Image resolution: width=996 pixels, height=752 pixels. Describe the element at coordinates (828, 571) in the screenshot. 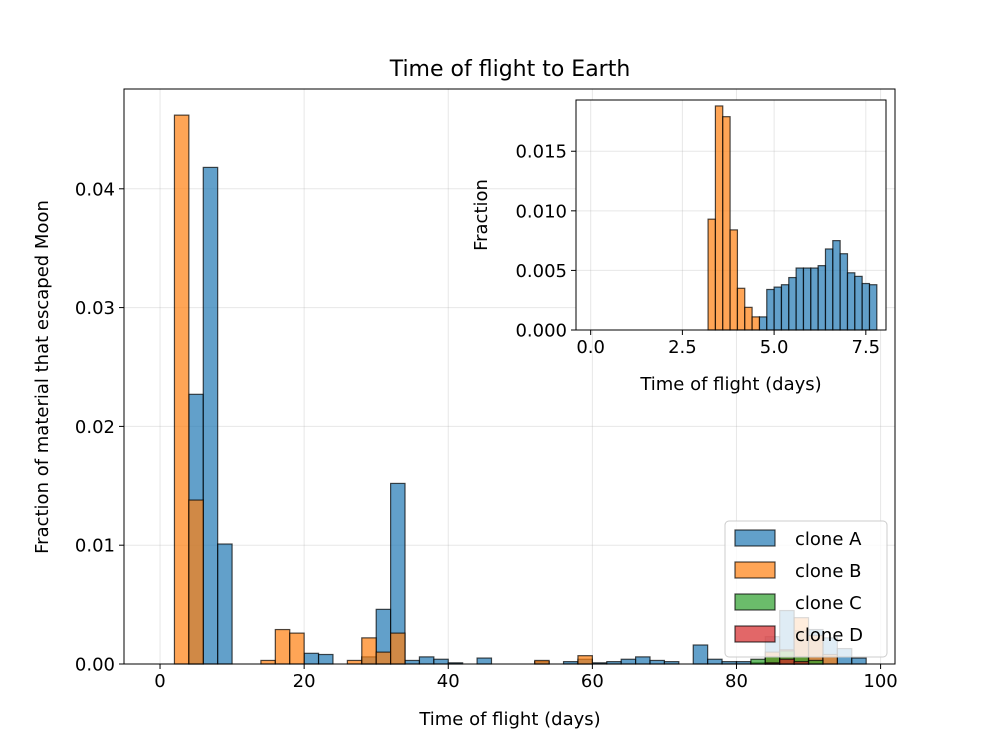

I see `legend-label-clone-b: clone B` at that location.